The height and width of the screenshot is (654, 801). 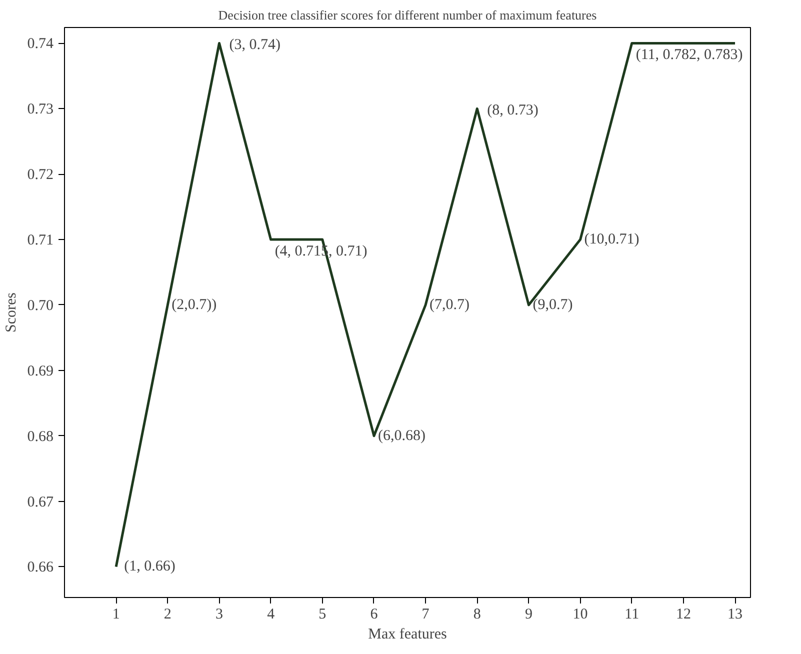 What do you see at coordinates (40, 568) in the screenshot?
I see `y-tick-label: 0.66` at bounding box center [40, 568].